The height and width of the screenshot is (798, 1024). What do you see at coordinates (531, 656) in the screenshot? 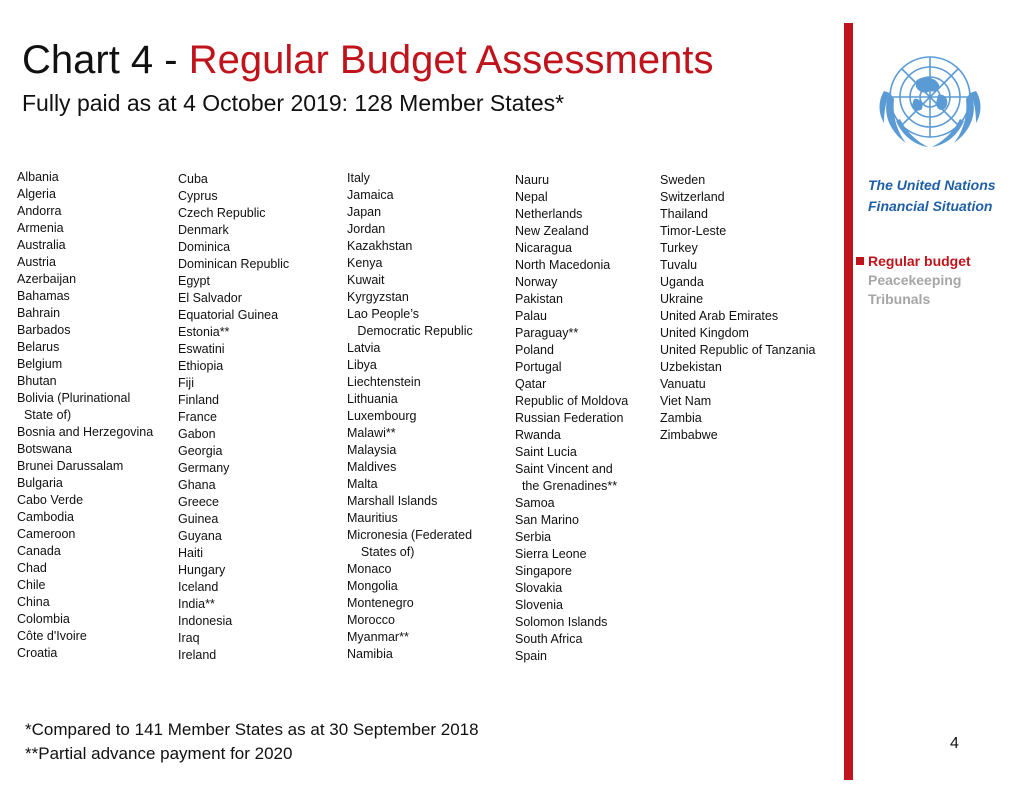
I see `country-item: Spain` at bounding box center [531, 656].